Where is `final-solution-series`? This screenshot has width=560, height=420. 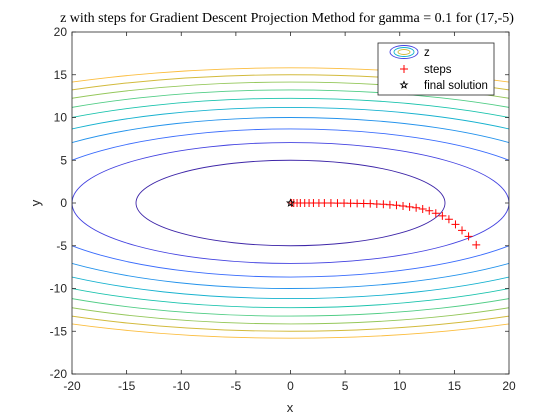 final-solution-series is located at coordinates (290, 202).